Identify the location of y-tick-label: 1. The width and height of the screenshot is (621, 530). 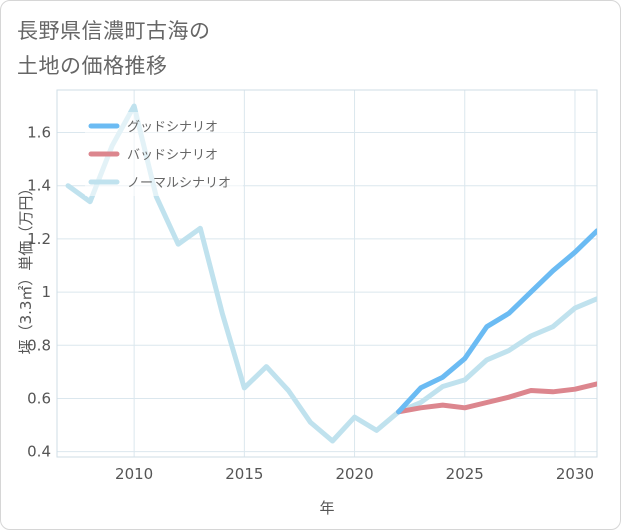
(46, 292).